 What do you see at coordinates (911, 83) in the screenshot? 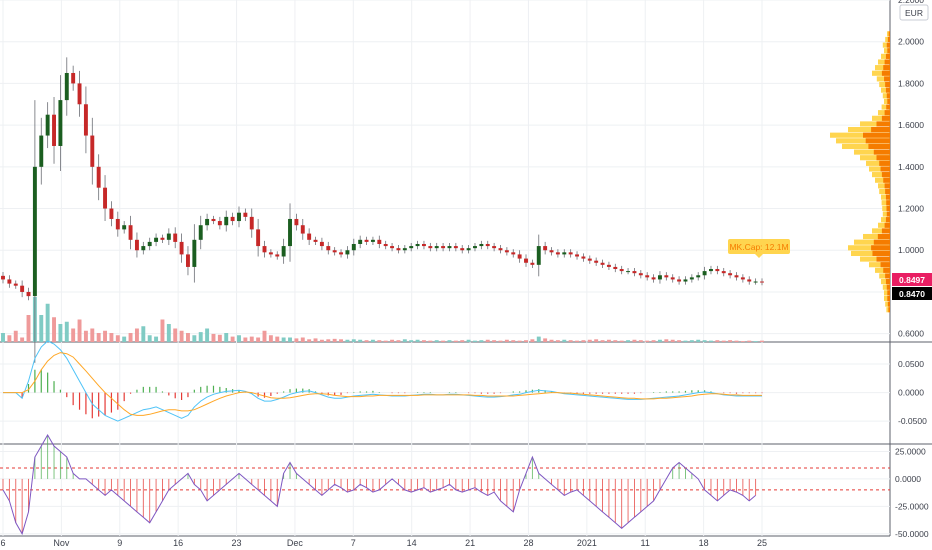
I see `price-tick-label: 1.8000` at bounding box center [911, 83].